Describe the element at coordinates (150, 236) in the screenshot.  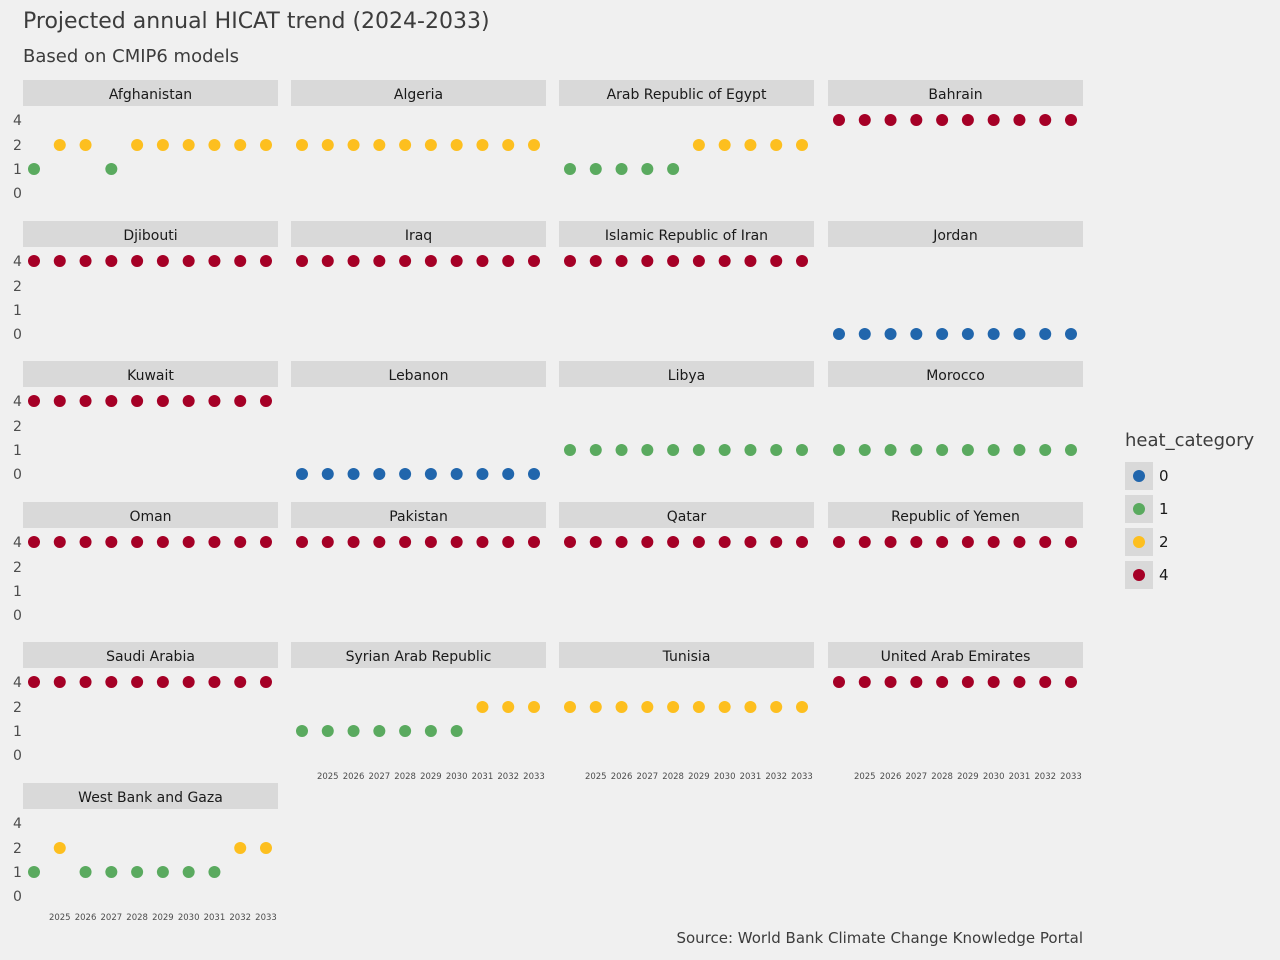
I see `facet-label: Djibouti` at that location.